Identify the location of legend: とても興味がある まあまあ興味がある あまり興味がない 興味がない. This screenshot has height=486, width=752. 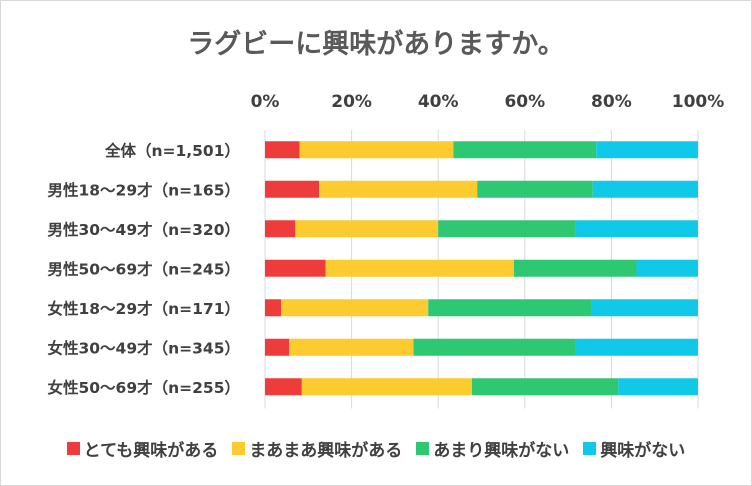
(376, 448).